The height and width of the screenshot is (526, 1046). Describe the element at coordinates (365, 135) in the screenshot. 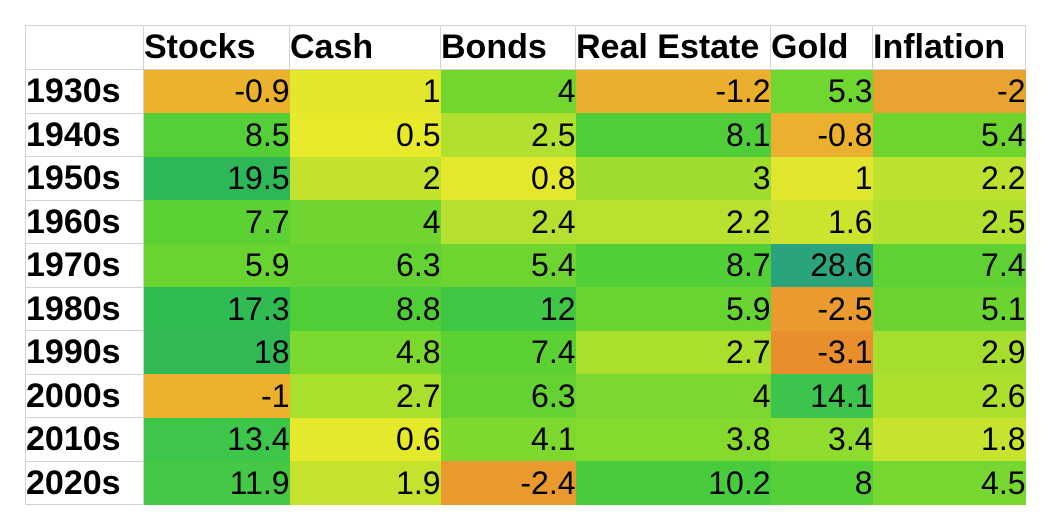

I see `heatmap-cell-1940s-cash: 0.5` at that location.